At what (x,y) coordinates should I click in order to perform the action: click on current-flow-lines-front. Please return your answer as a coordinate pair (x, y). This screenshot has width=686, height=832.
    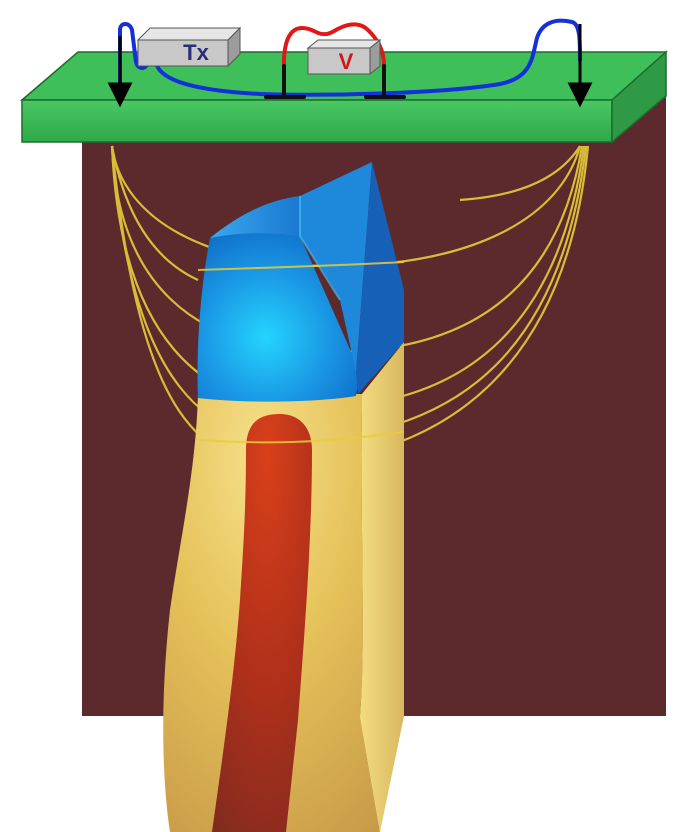
    Looking at the image, I should click on (301, 352).